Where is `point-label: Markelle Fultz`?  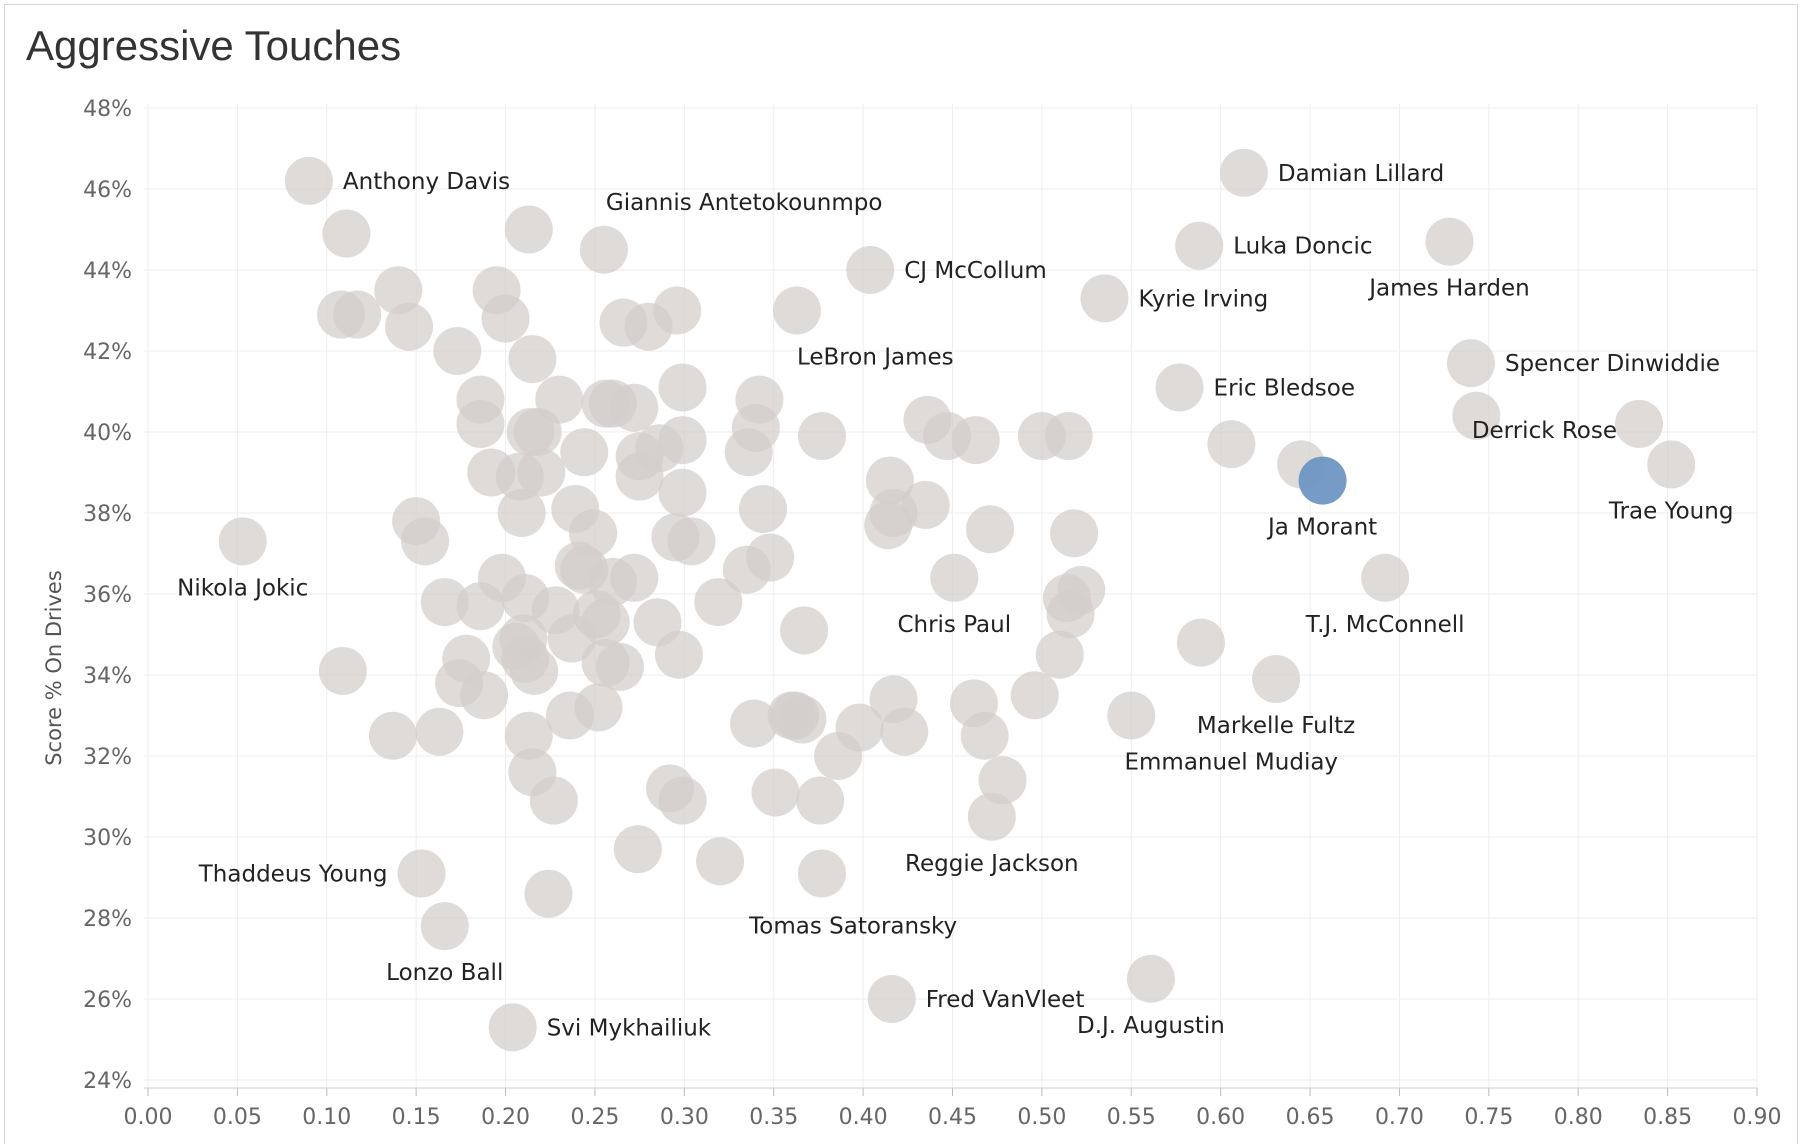 point-label: Markelle Fultz is located at coordinates (1276, 726).